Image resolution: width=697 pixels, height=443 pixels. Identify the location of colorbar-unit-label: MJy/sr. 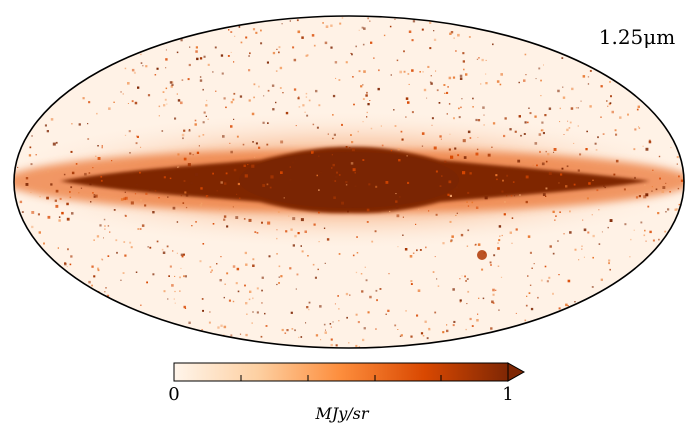
(341, 413).